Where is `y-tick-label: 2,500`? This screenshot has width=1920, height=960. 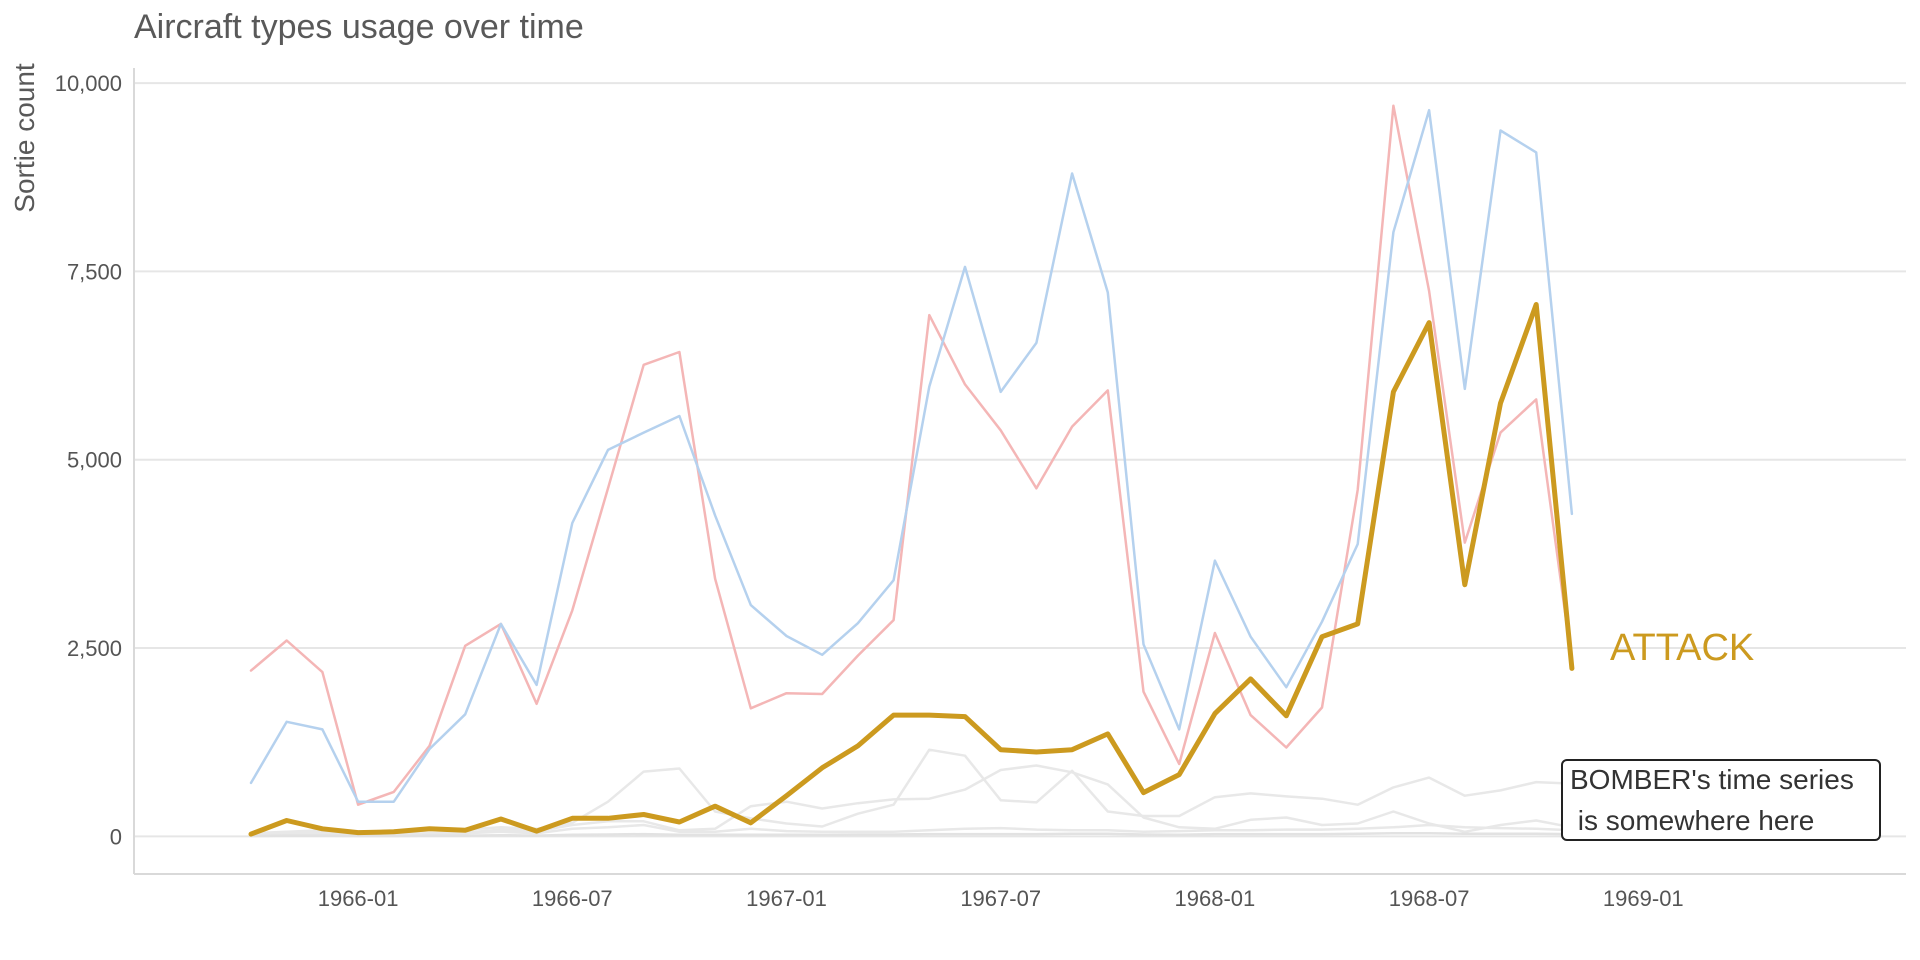
y-tick-label: 2,500 is located at coordinates (94, 648).